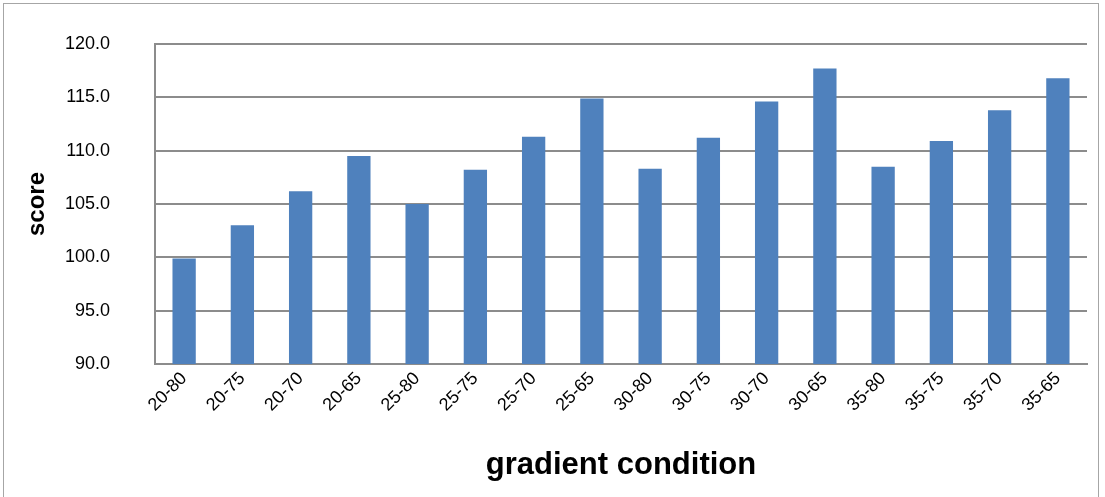  Describe the element at coordinates (36, 204) in the screenshot. I see `y-axis-title: score` at that location.